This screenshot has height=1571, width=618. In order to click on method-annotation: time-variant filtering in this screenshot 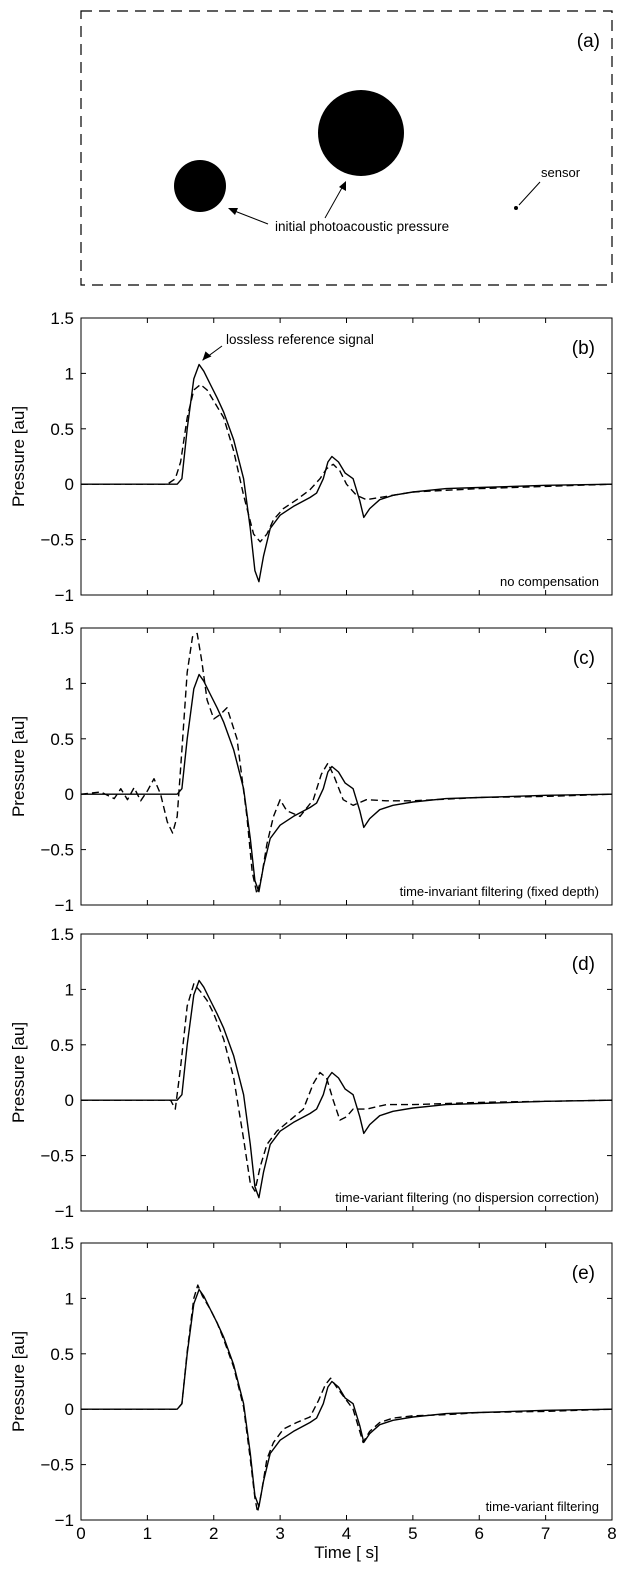, I will do `click(542, 1506)`.